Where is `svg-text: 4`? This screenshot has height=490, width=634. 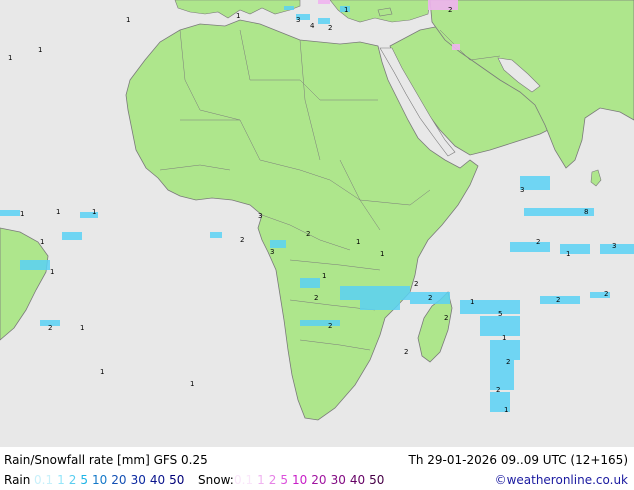 svg-text: 4 is located at coordinates (312, 26).